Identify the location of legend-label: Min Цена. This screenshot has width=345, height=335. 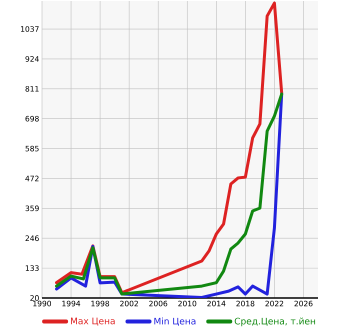
(175, 322).